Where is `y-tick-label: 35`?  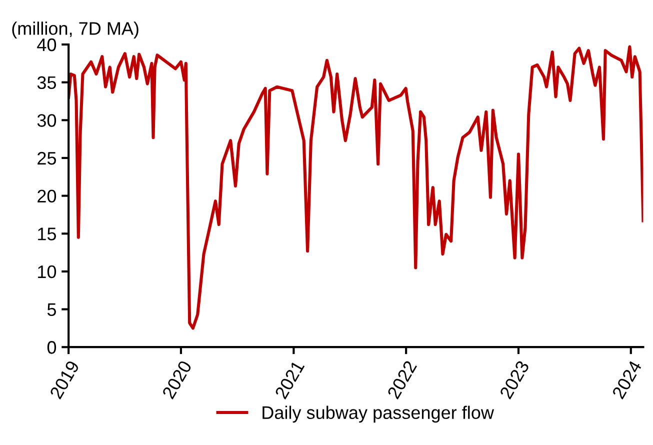 y-tick-label: 35 is located at coordinates (46, 83).